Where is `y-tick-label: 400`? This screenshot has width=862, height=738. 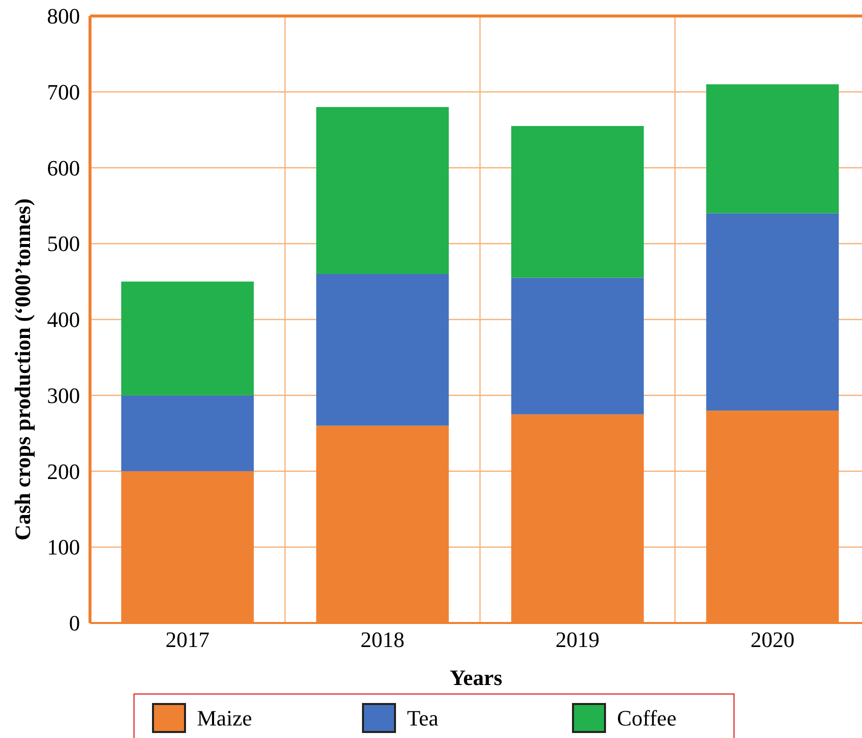 y-tick-label: 400 is located at coordinates (63, 319).